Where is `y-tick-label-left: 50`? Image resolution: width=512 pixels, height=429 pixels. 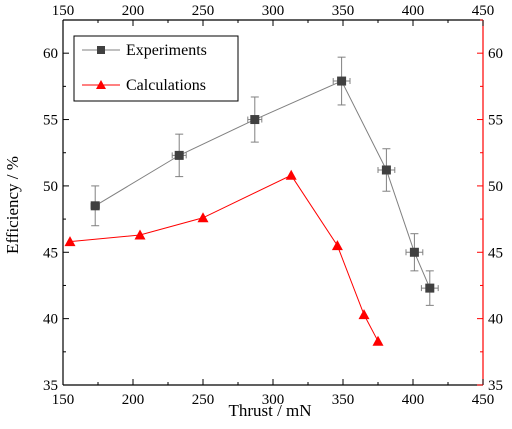 y-tick-label-left: 50 is located at coordinates (50, 187).